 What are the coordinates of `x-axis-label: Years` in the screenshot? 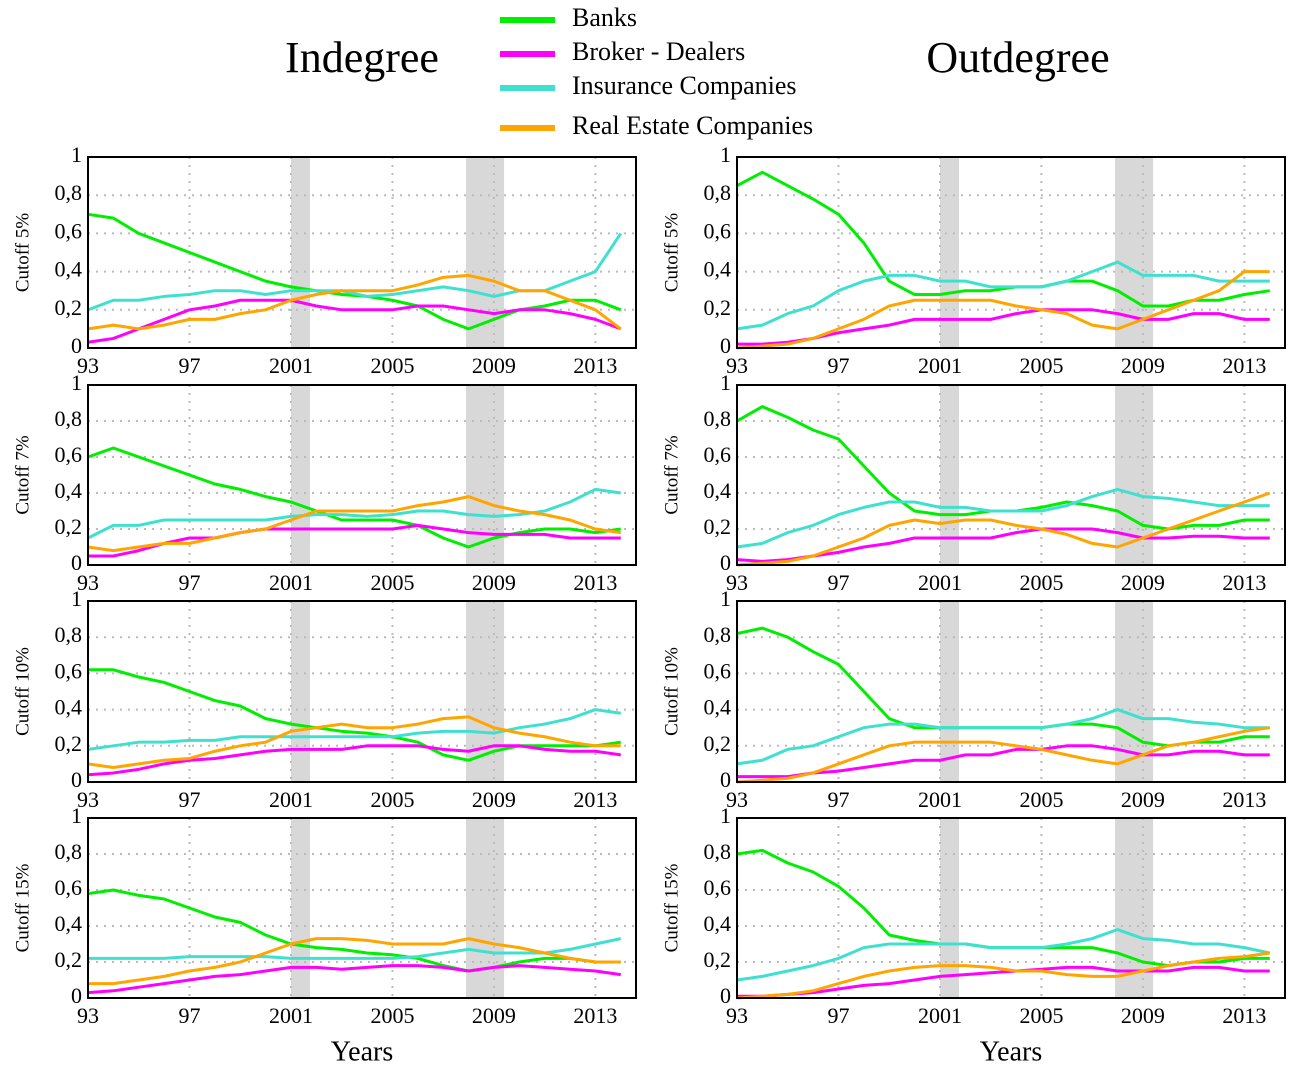 It's located at (362, 1051).